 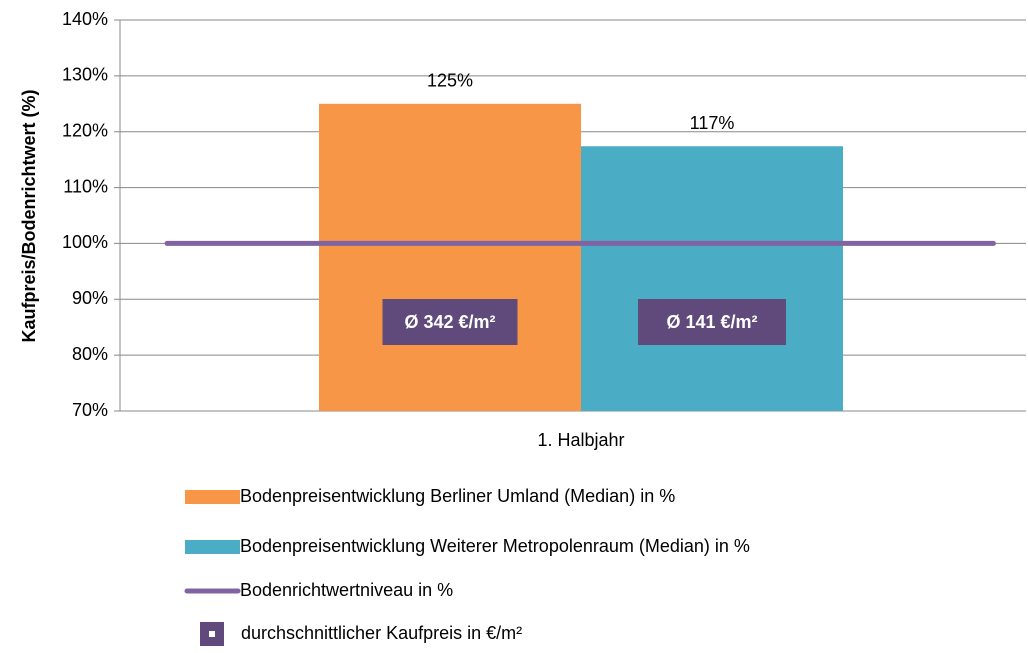 I want to click on y-tick-label: 80%, so click(x=90, y=354).